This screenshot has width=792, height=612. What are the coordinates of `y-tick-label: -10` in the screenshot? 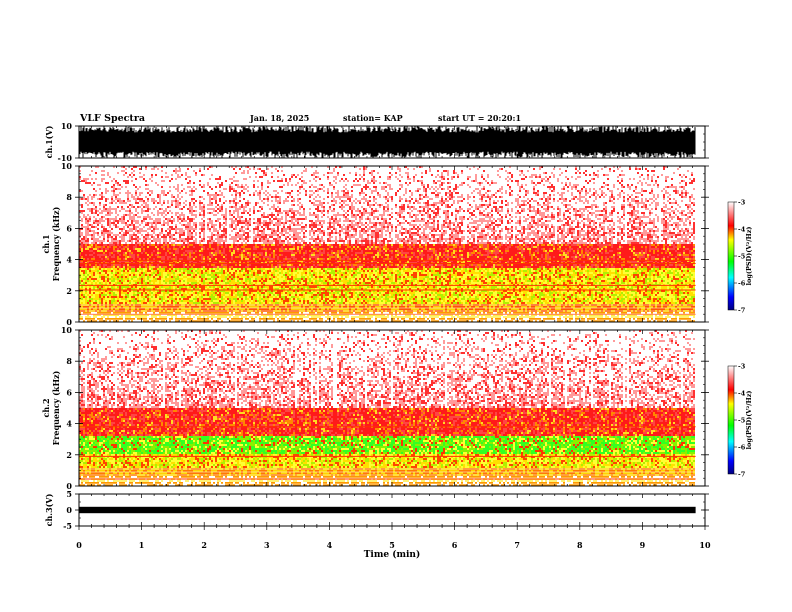 It's located at (65, 158).